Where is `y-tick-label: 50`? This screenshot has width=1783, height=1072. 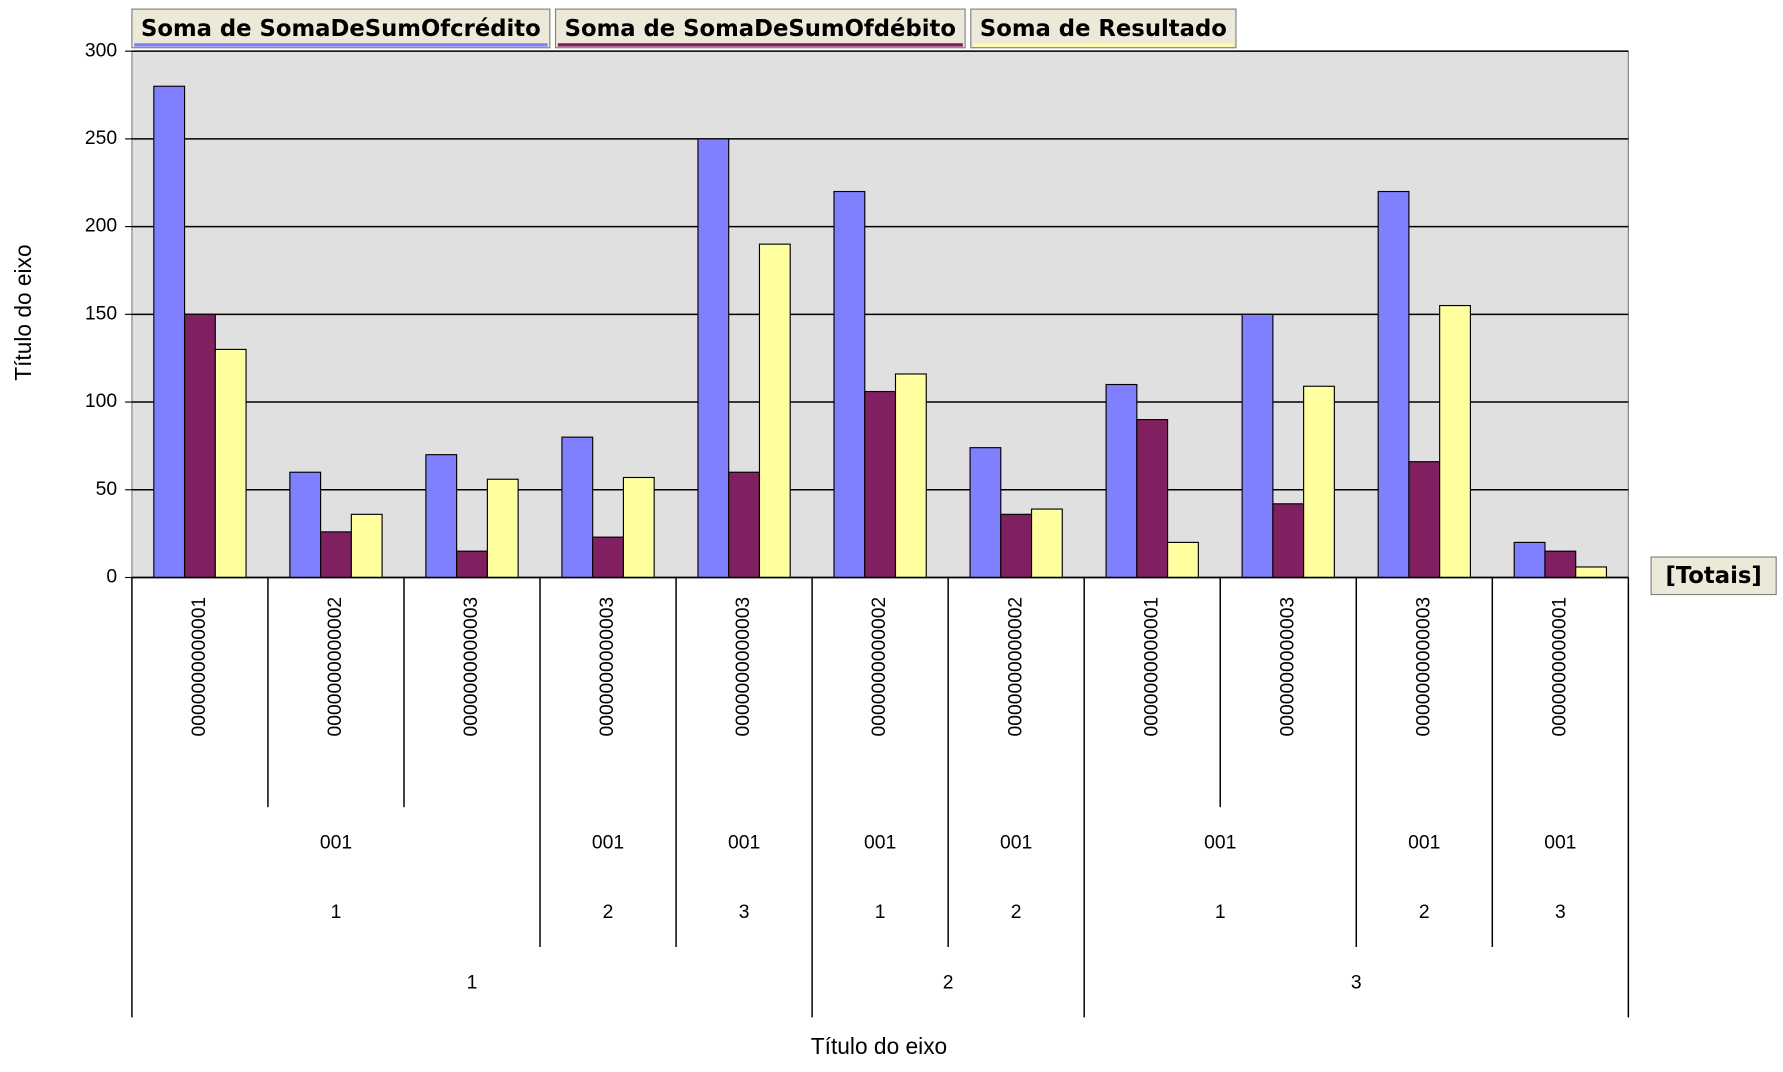
y-tick-label: 50 is located at coordinates (106, 489).